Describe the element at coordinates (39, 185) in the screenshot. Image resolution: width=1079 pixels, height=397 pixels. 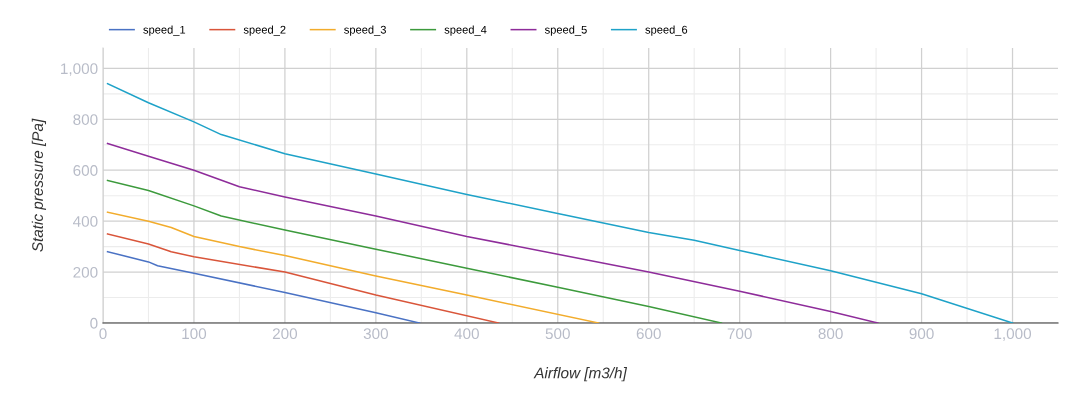
I see `y-axis-title: Static pressure [Pa]` at that location.